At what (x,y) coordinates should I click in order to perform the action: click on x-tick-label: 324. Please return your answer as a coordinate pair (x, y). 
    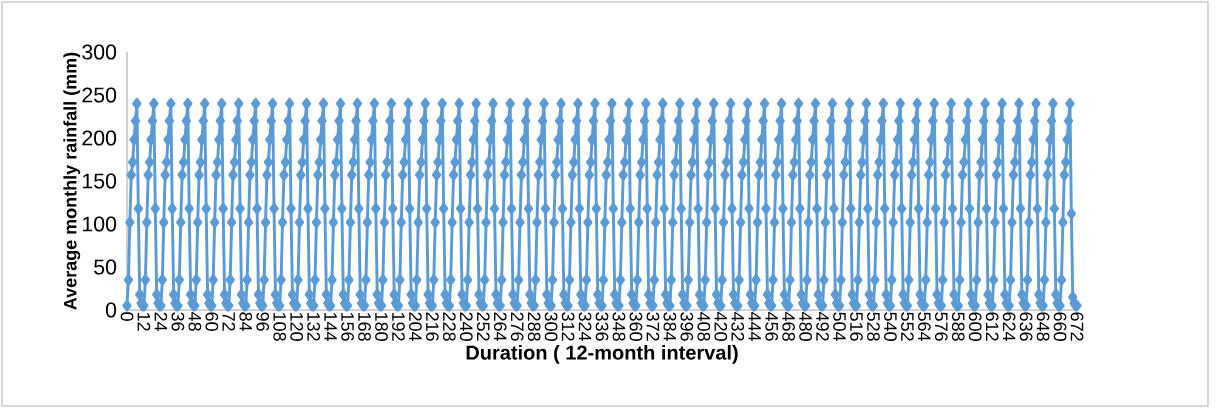
    Looking at the image, I should click on (585, 327).